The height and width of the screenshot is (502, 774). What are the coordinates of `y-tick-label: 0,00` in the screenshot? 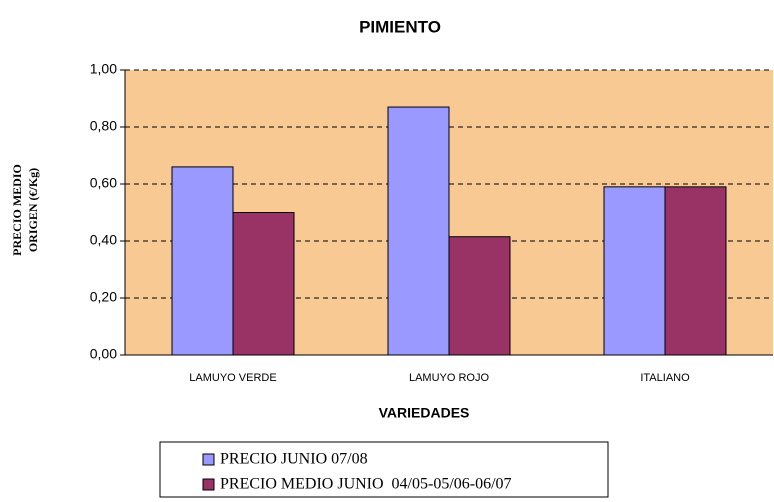 It's located at (103, 354).